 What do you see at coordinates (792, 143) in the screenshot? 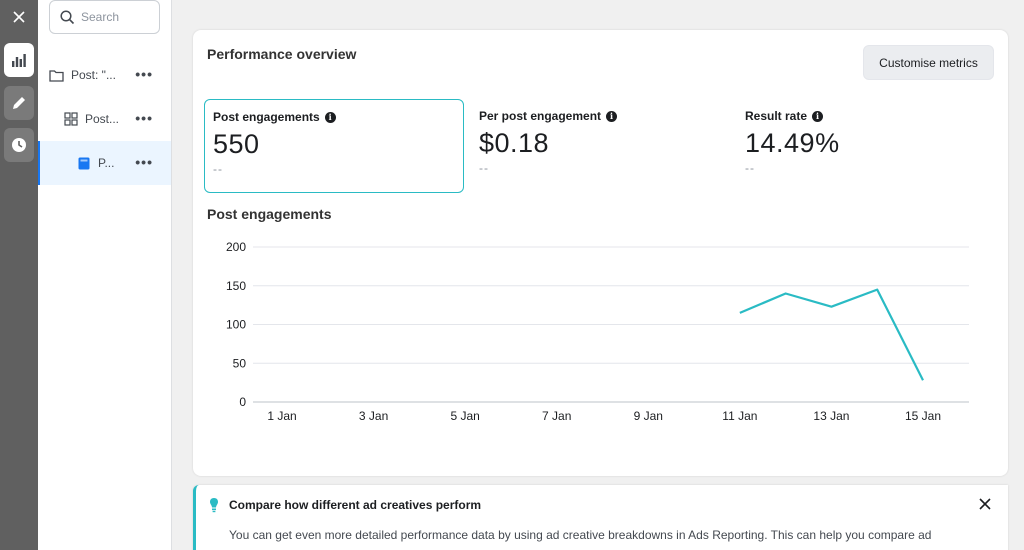
I see `metric-value: 14.49%` at bounding box center [792, 143].